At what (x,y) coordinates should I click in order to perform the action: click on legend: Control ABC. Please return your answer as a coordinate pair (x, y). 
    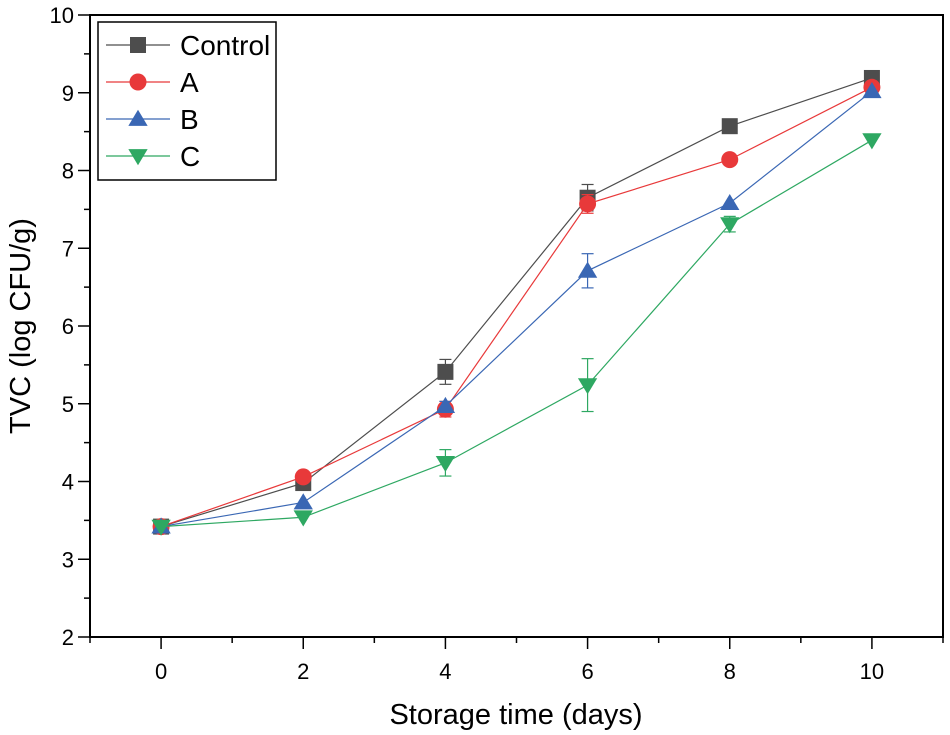
    Looking at the image, I should click on (187, 101).